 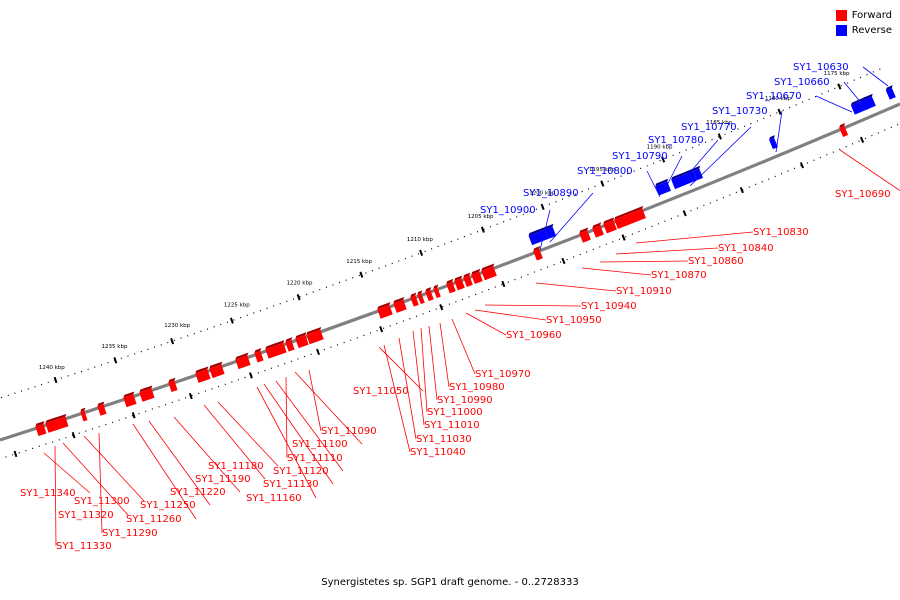 What do you see at coordinates (438, 452) in the screenshot?
I see `gene-label: SY1_11040` at bounding box center [438, 452].